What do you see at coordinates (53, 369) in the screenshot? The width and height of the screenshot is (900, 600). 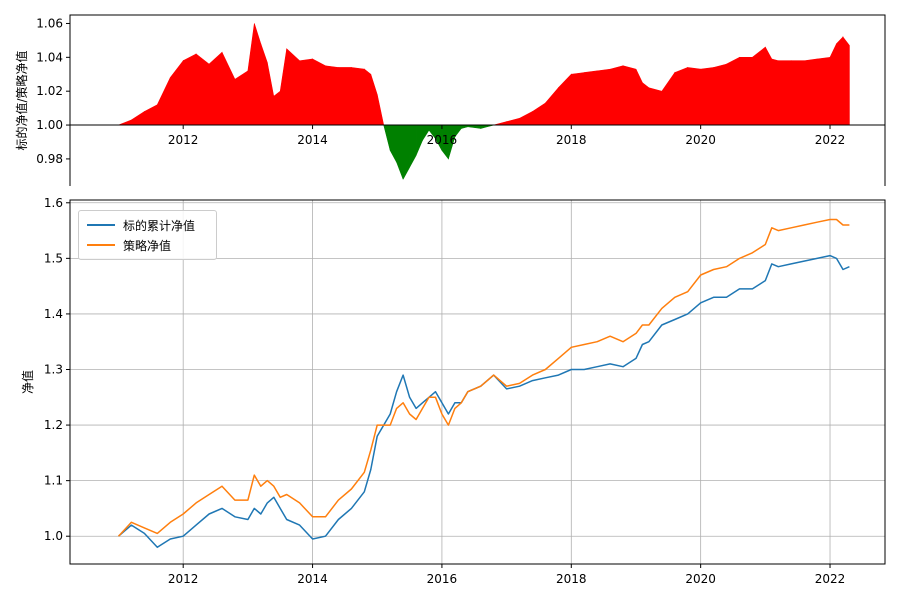 I see `y-tick-label: 1.3` at bounding box center [53, 369].